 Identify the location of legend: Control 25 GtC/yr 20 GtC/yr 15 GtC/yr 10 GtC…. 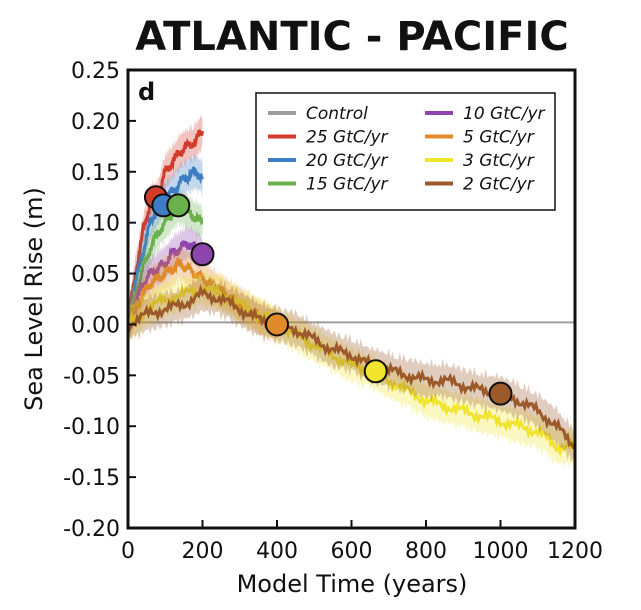
(405, 151).